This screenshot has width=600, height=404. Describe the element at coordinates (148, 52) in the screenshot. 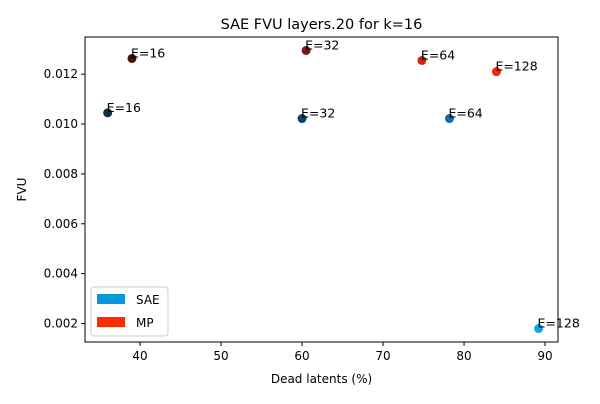

I see `point-label-mp: E=16` at that location.